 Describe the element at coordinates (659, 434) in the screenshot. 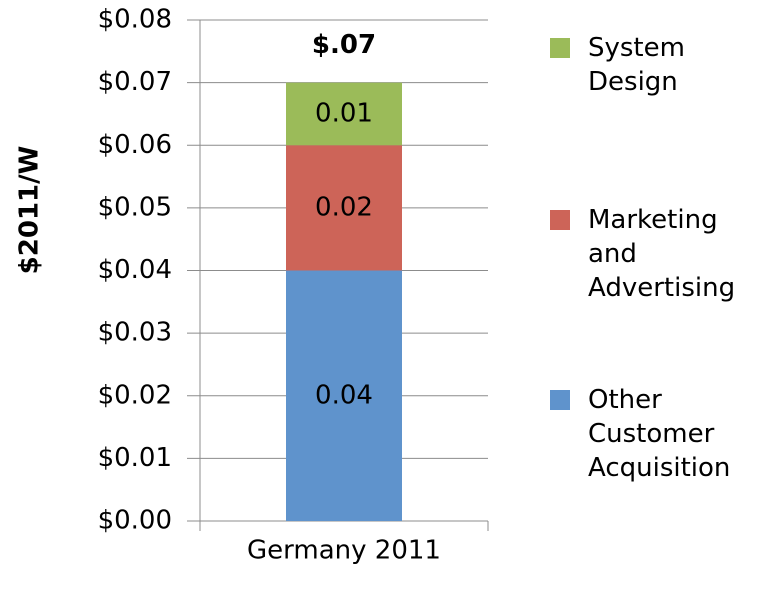

I see `legend-label: Other Customer Acquisition` at that location.